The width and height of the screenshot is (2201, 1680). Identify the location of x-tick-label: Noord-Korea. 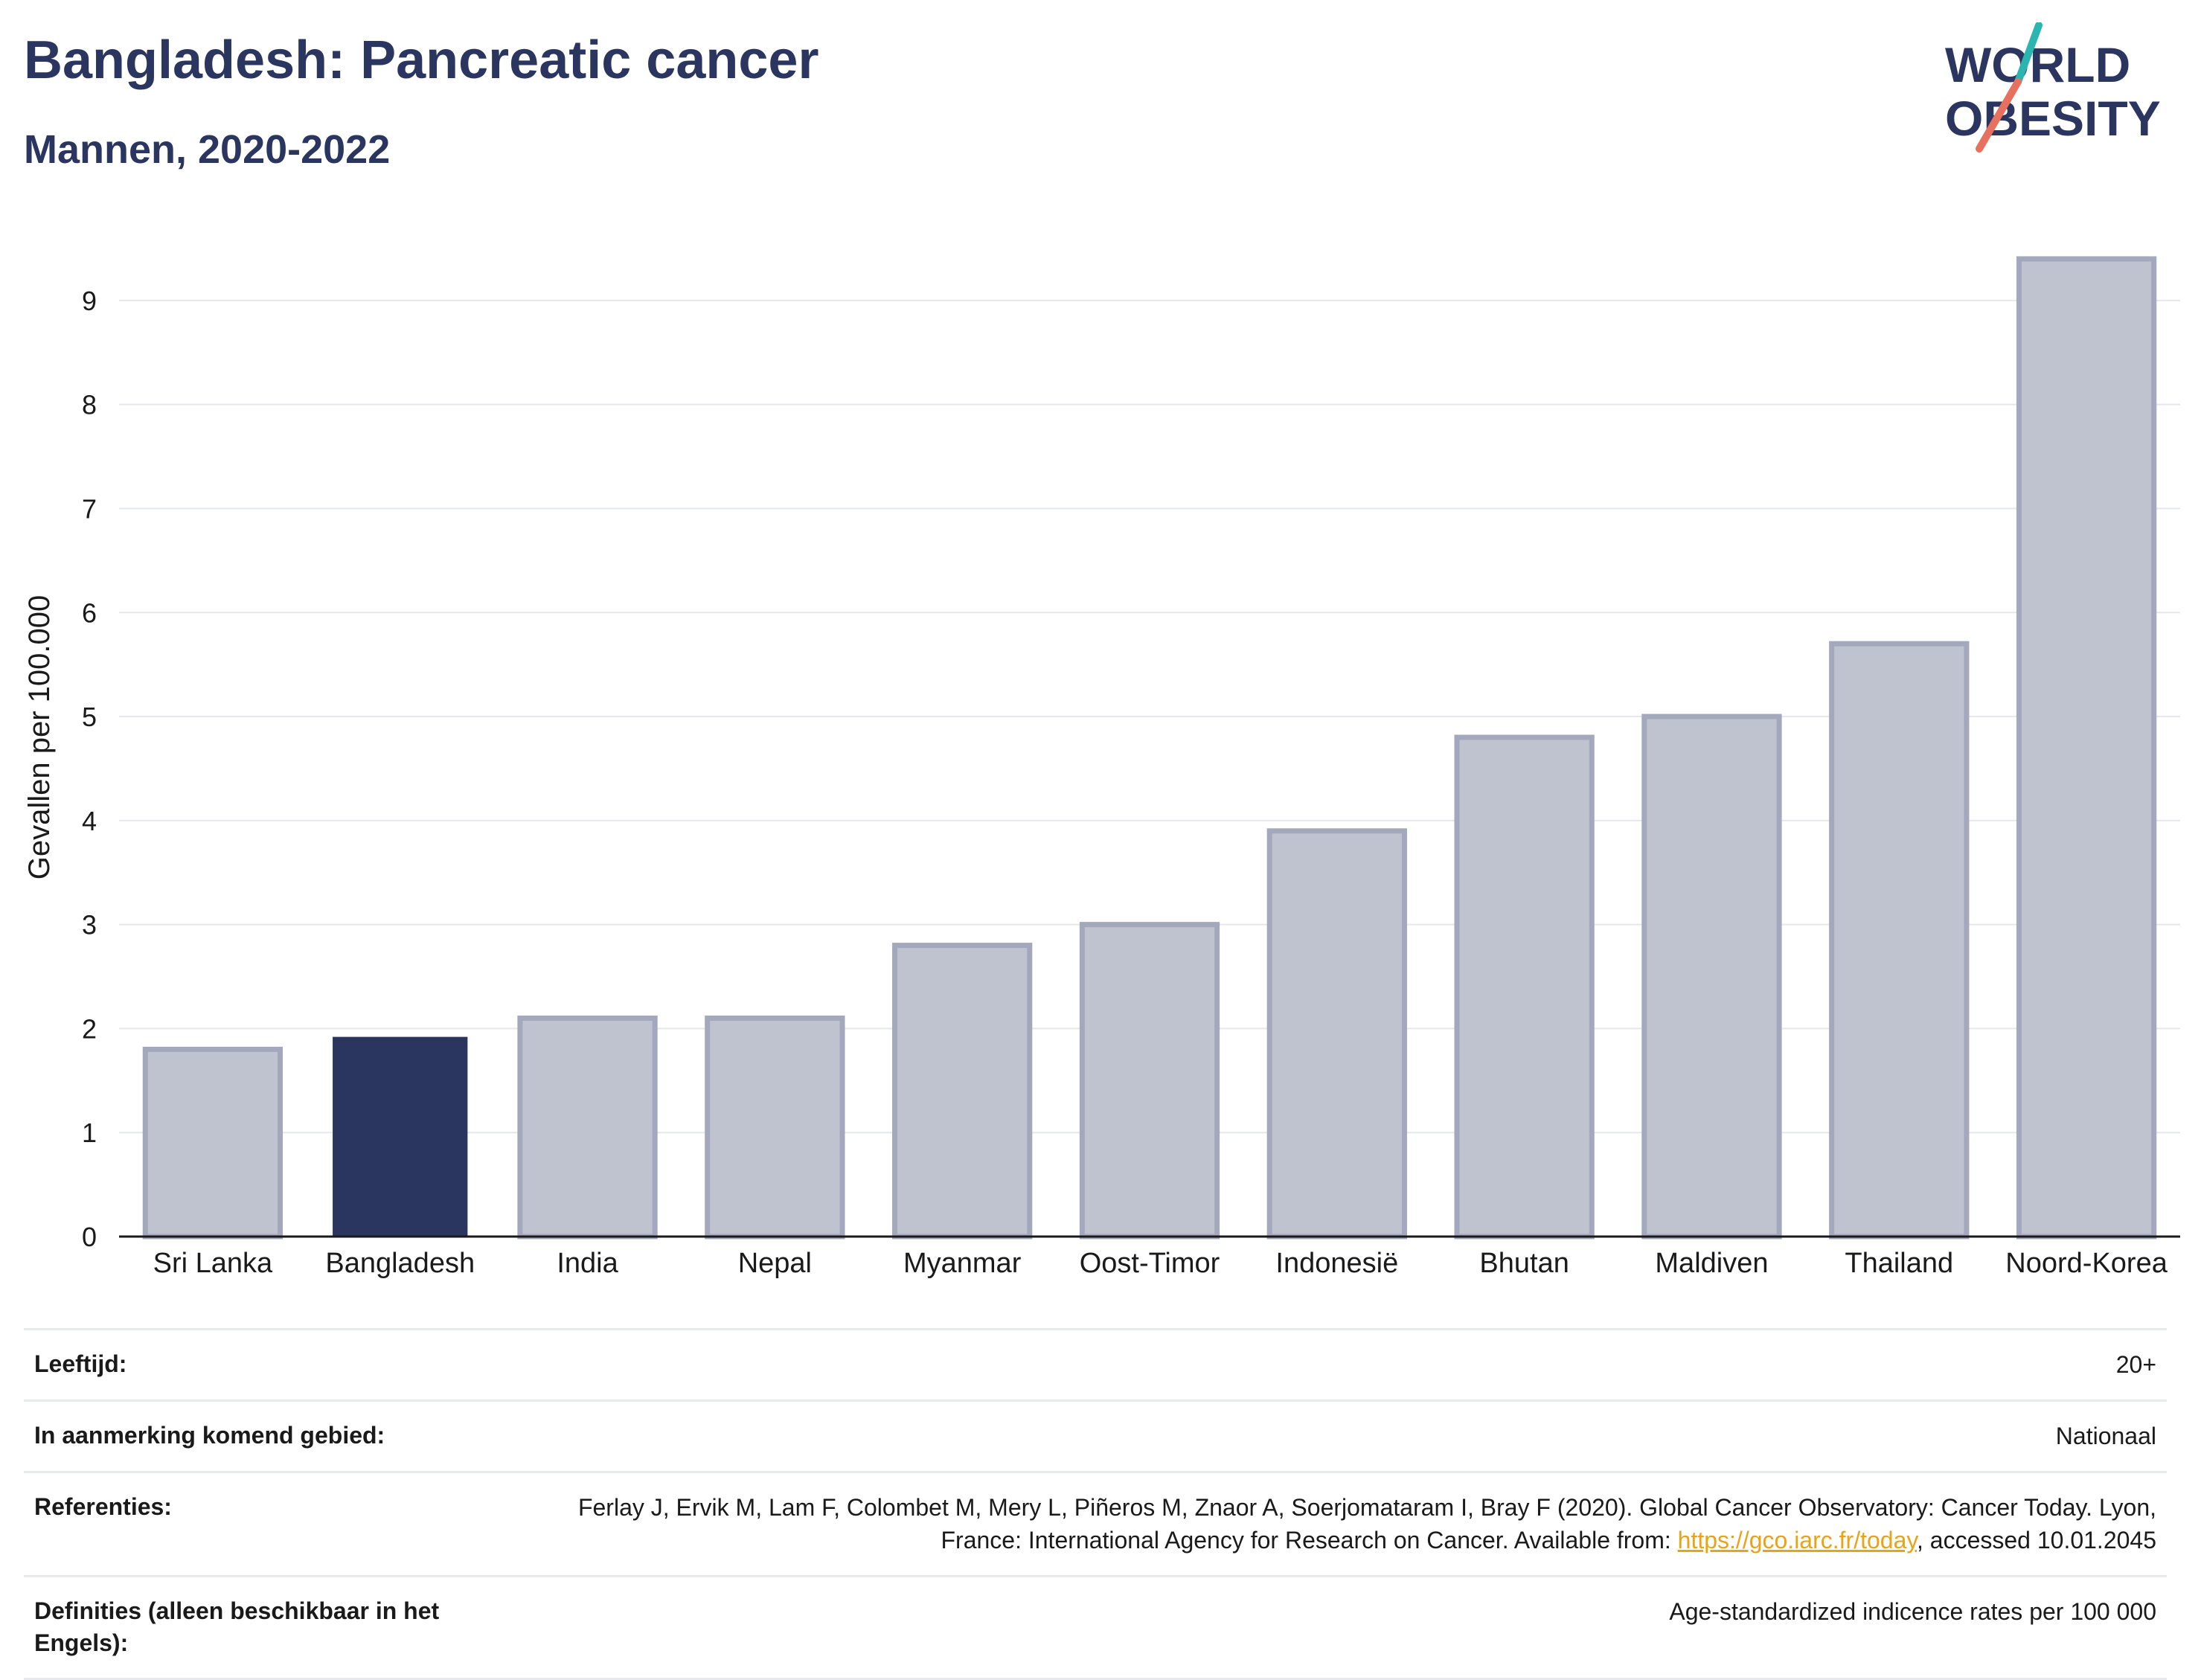
(2086, 1264).